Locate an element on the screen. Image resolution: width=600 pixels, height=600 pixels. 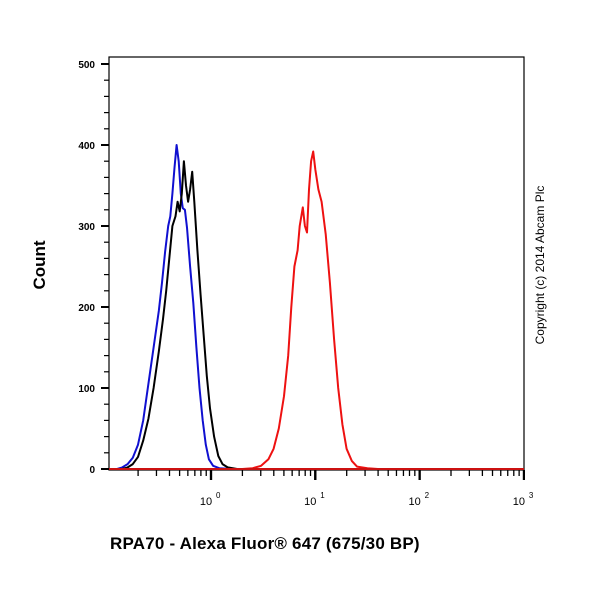
y-tick-label: 500 is located at coordinates (86, 65).